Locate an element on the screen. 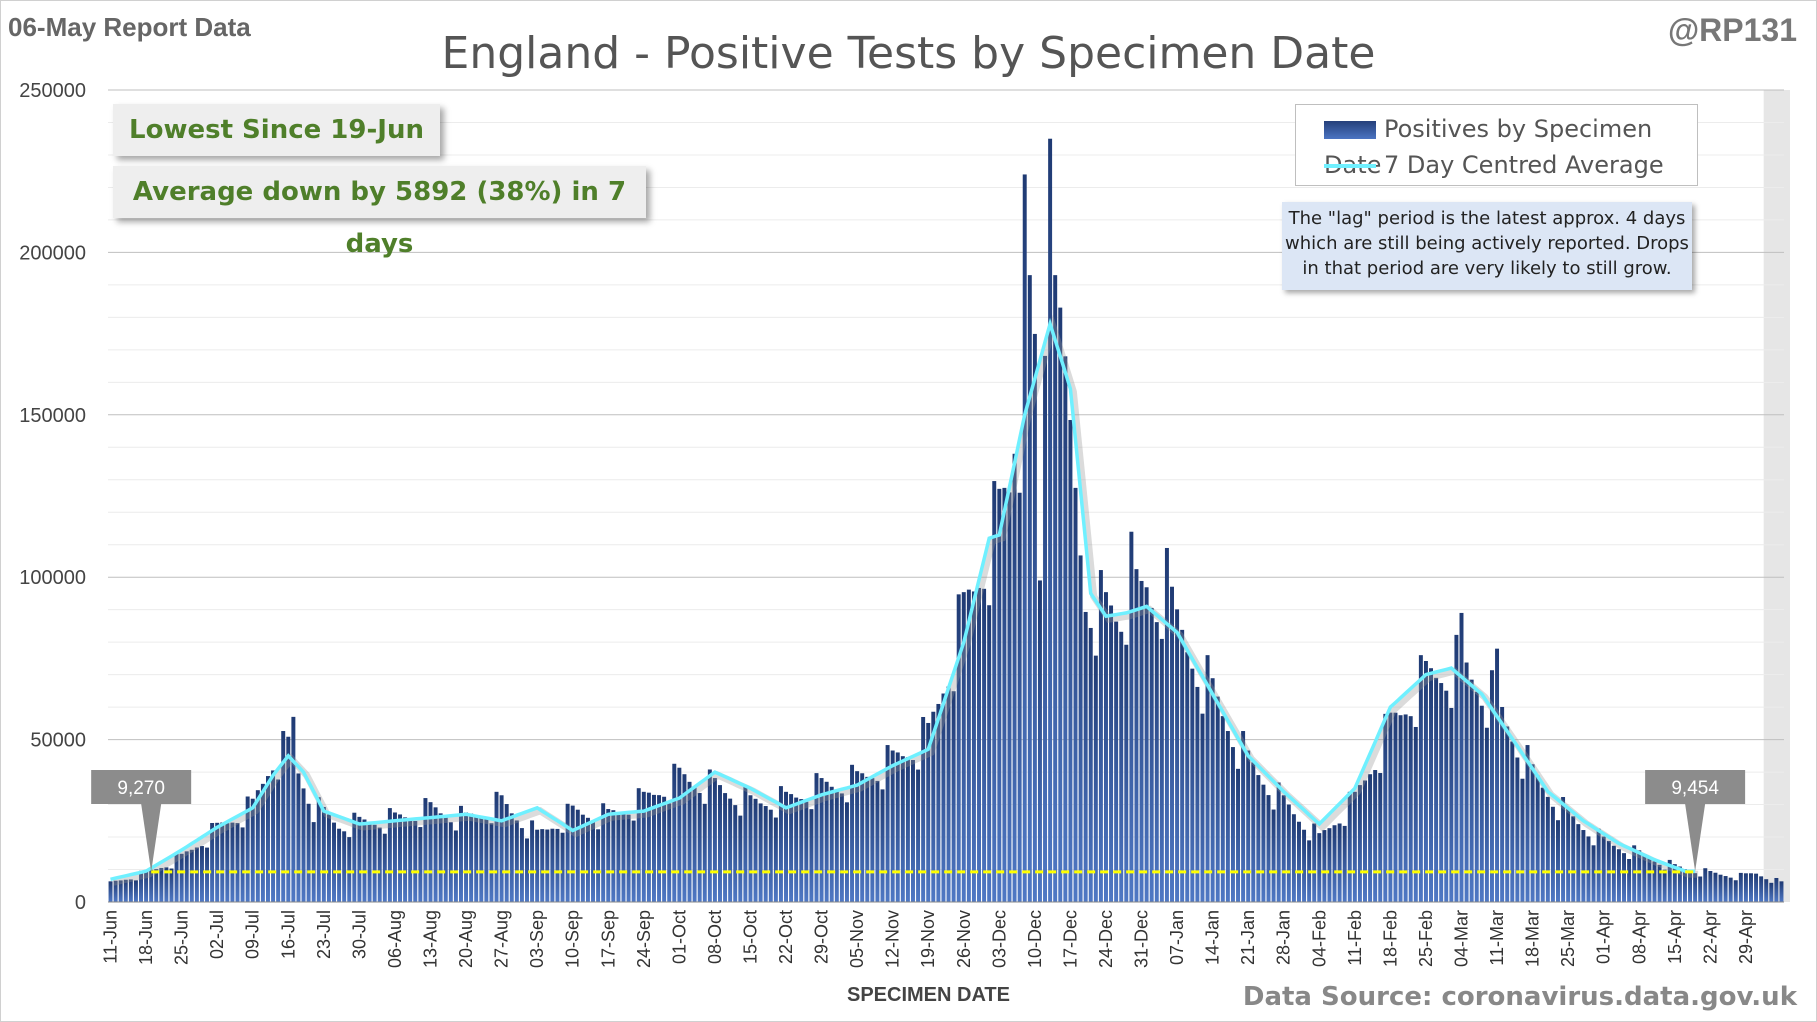 Image resolution: width=1817 pixels, height=1022 pixels. x-tick-label: 20-Aug is located at coordinates (466, 939).